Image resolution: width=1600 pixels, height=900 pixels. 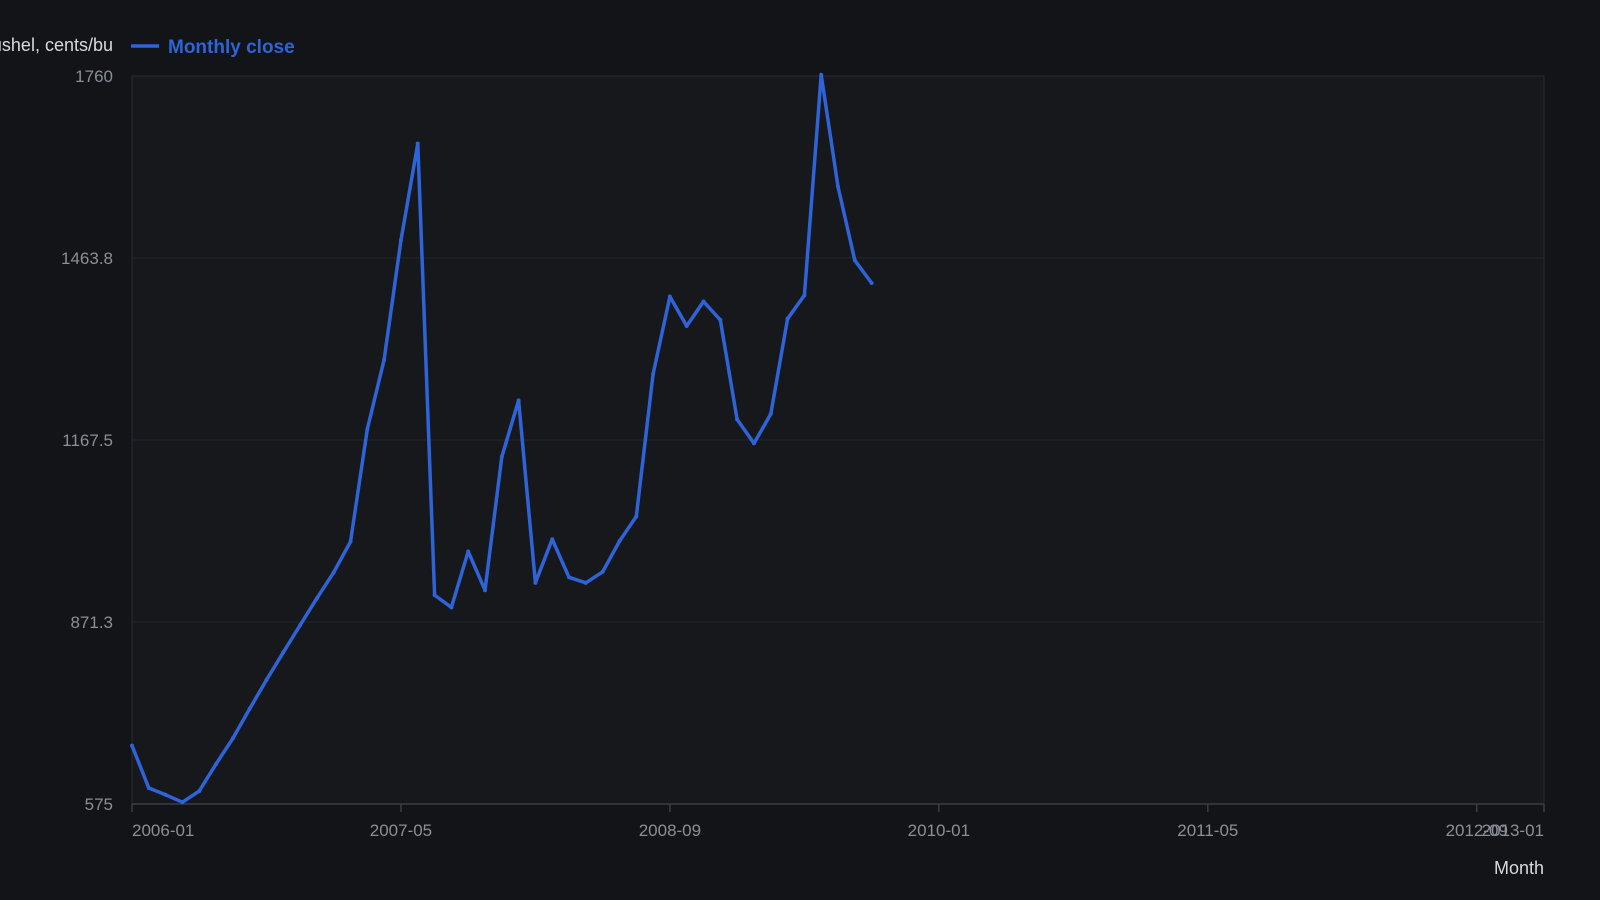 I want to click on y-axis: 575 871.3 1167.5 1463.8 1760, so click(x=87, y=440).